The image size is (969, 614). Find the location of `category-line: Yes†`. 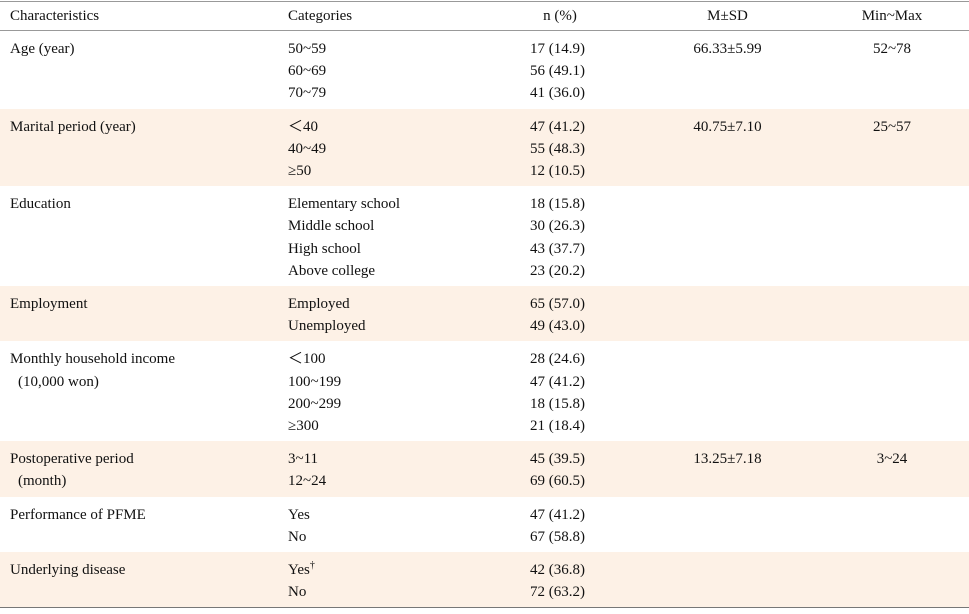

category-line: Yes† is located at coordinates (384, 570).